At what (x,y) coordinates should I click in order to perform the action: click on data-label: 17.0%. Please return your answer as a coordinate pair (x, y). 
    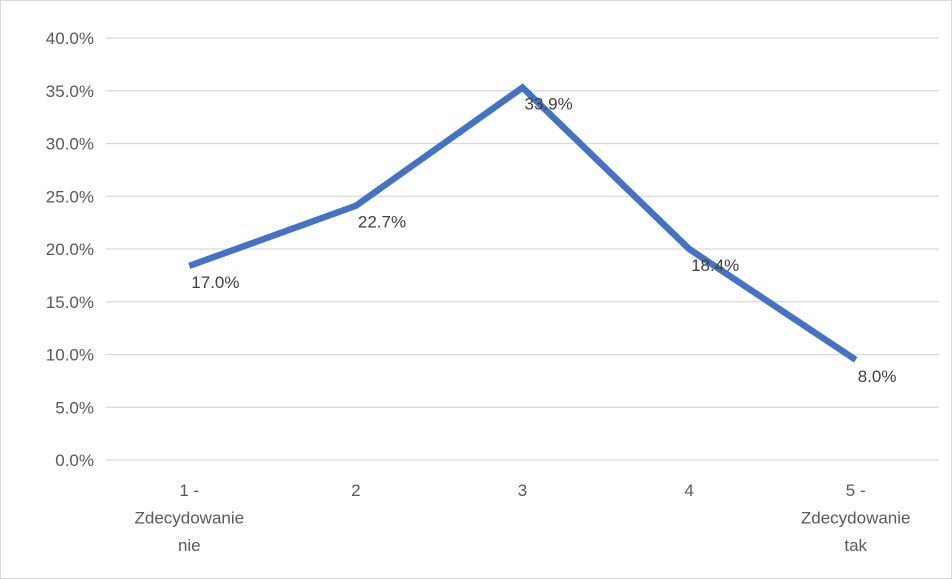
    Looking at the image, I should click on (215, 282).